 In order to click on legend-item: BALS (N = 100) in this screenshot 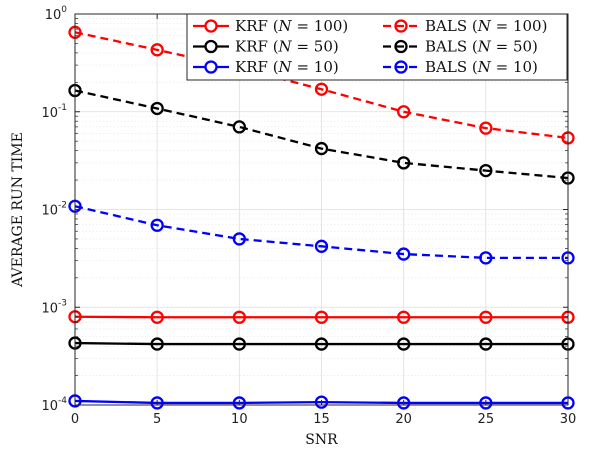, I will do `click(465, 26)`.